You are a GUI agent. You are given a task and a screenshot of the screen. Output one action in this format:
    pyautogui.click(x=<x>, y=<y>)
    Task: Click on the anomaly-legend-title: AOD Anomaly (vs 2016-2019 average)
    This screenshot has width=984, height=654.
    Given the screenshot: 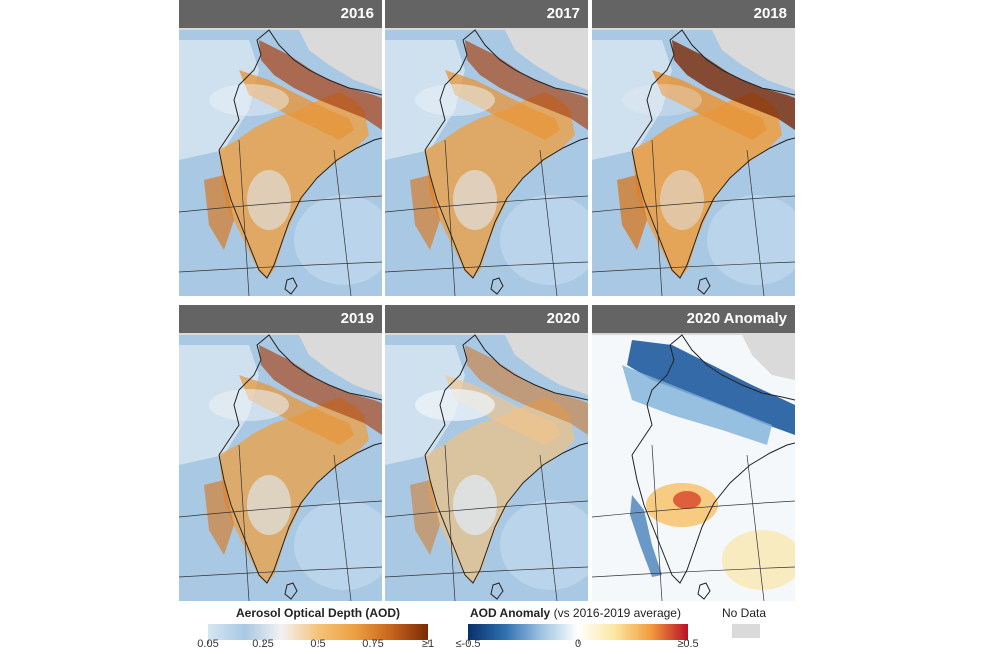 What is the action you would take?
    pyautogui.click(x=575, y=613)
    